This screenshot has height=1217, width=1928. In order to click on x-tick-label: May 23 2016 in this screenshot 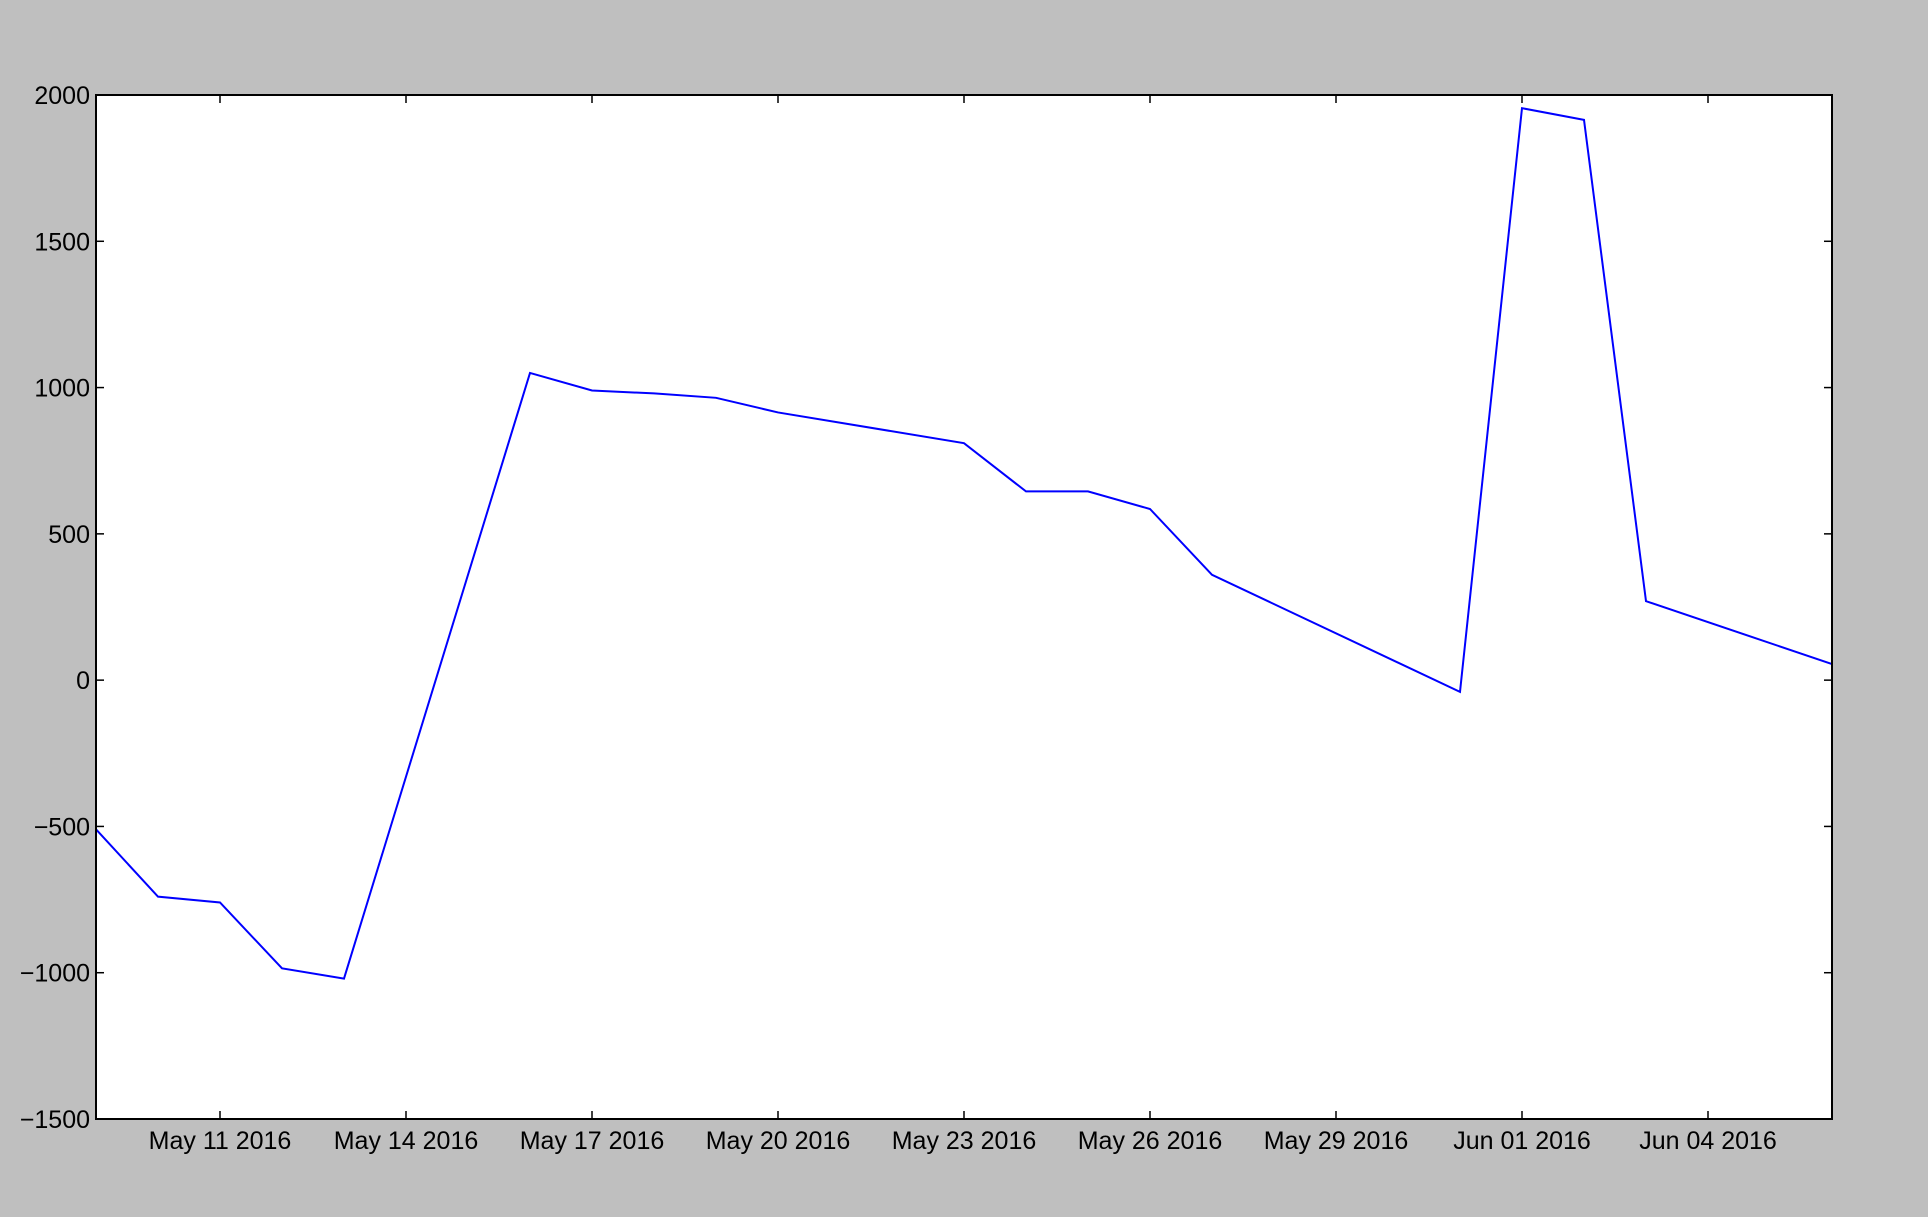, I will do `click(964, 1141)`.